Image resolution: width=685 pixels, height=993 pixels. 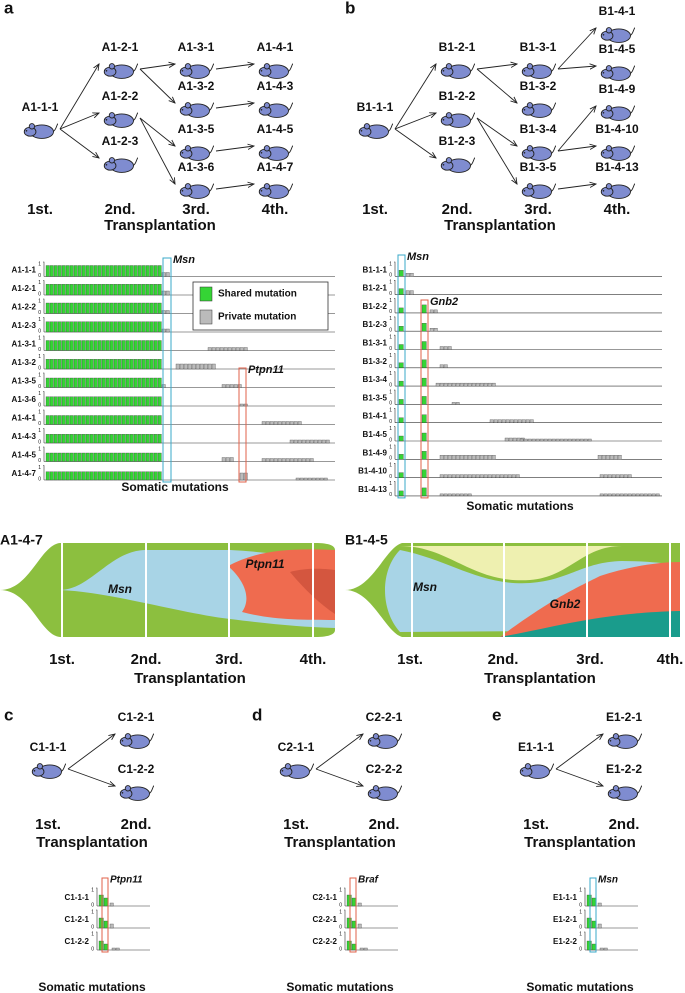 What do you see at coordinates (24, 436) in the screenshot?
I see `row-label: A1-4-3` at bounding box center [24, 436].